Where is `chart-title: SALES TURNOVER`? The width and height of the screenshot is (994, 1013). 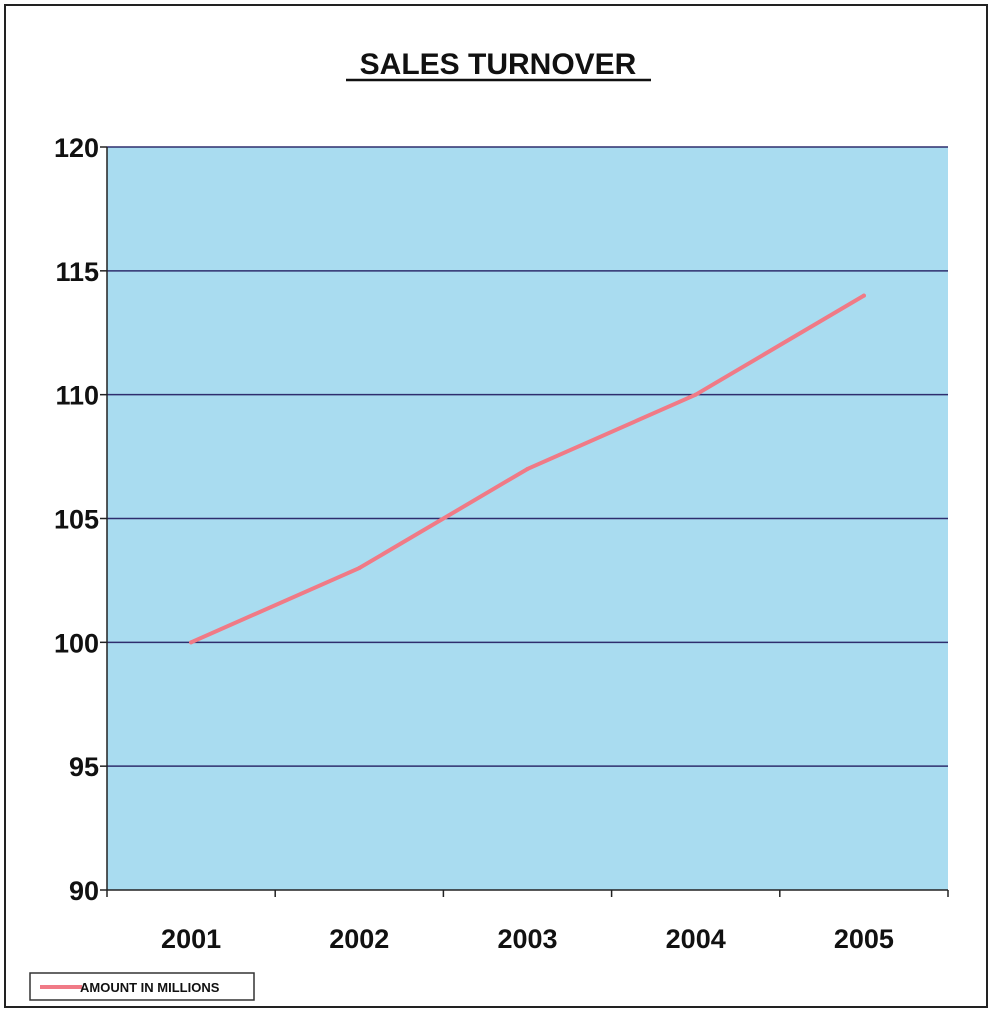 chart-title: SALES TURNOVER is located at coordinates (498, 64).